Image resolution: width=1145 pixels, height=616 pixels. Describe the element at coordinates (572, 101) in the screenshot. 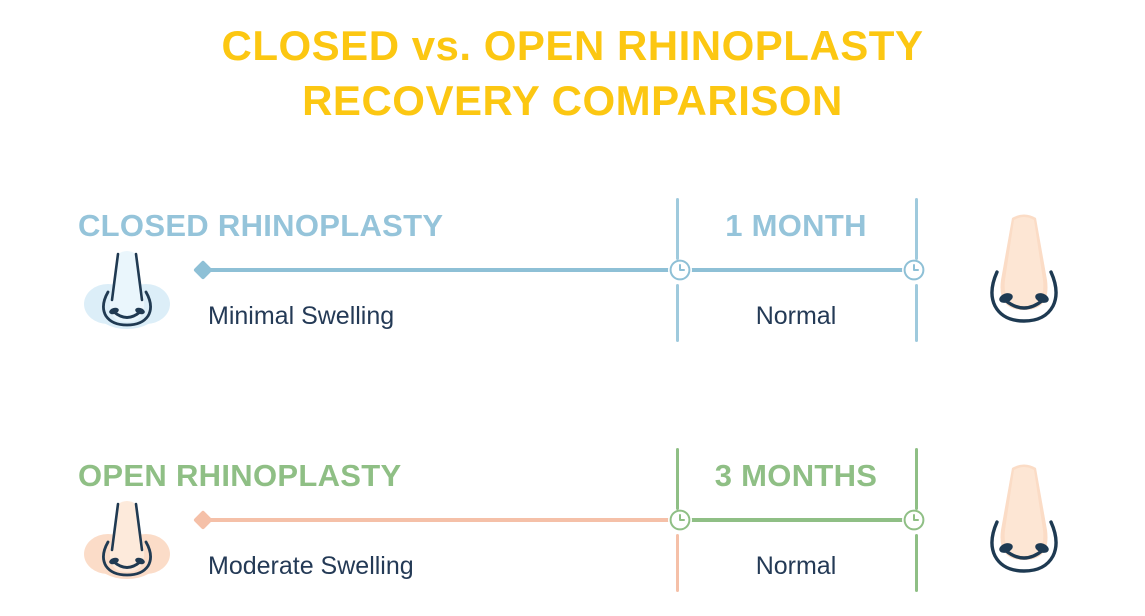

I see `title-line-2: RECOVERY COMPARISON` at that location.